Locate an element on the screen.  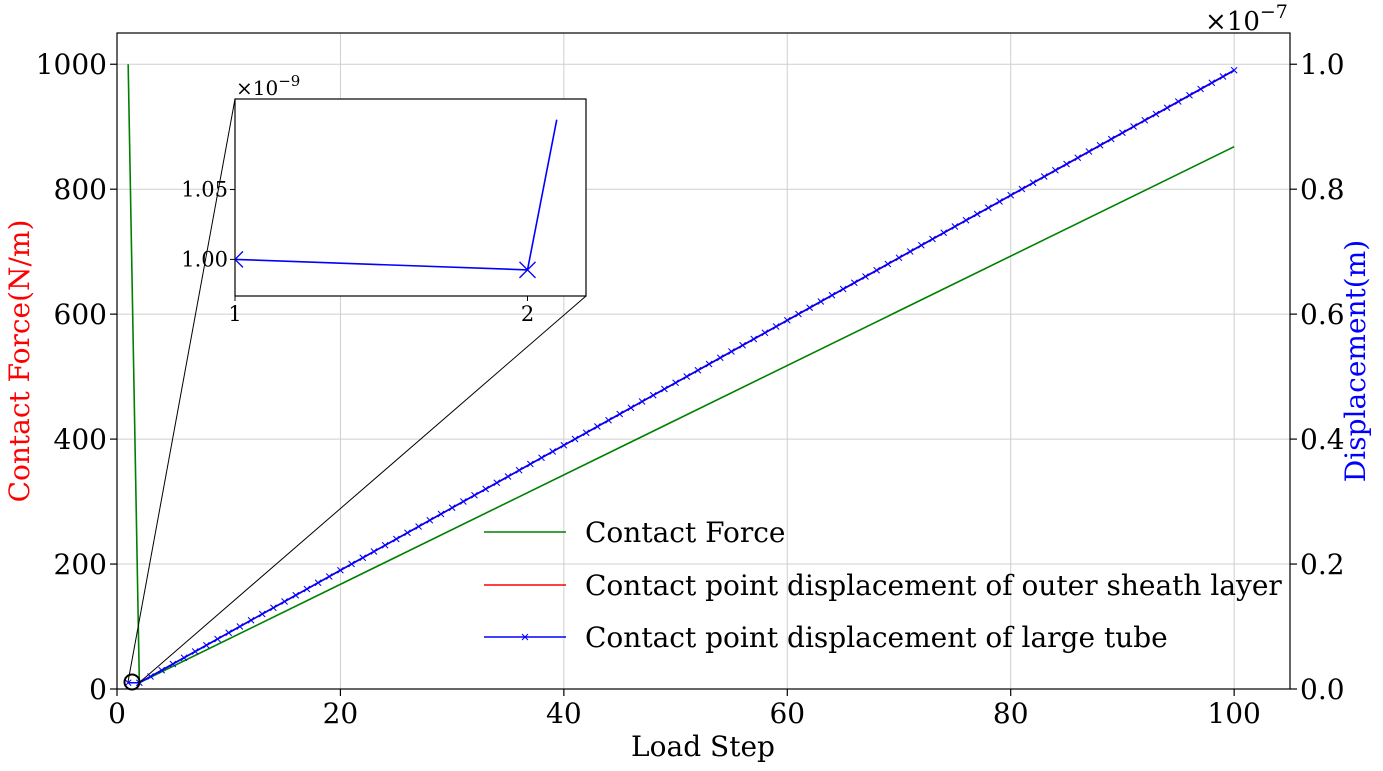
inset-x-tick-label: 2 is located at coordinates (527, 314).